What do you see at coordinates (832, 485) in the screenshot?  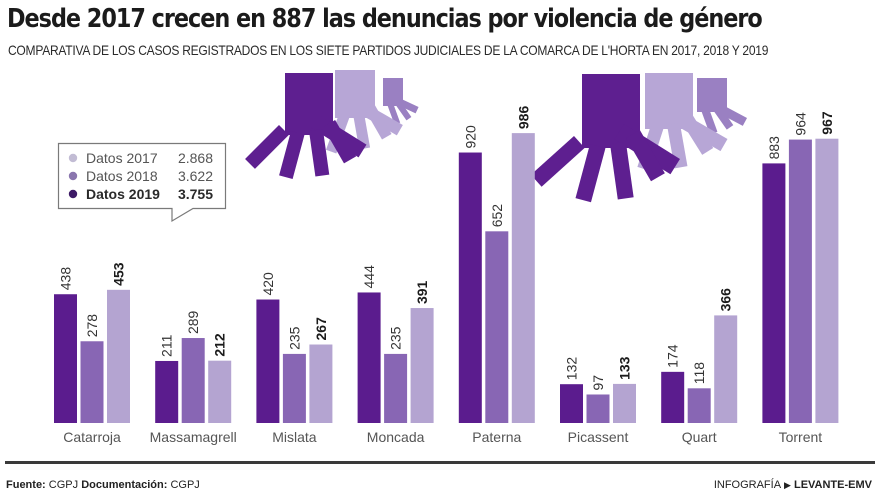 I see `credit-value: LEVANTE-EMV` at bounding box center [832, 485].